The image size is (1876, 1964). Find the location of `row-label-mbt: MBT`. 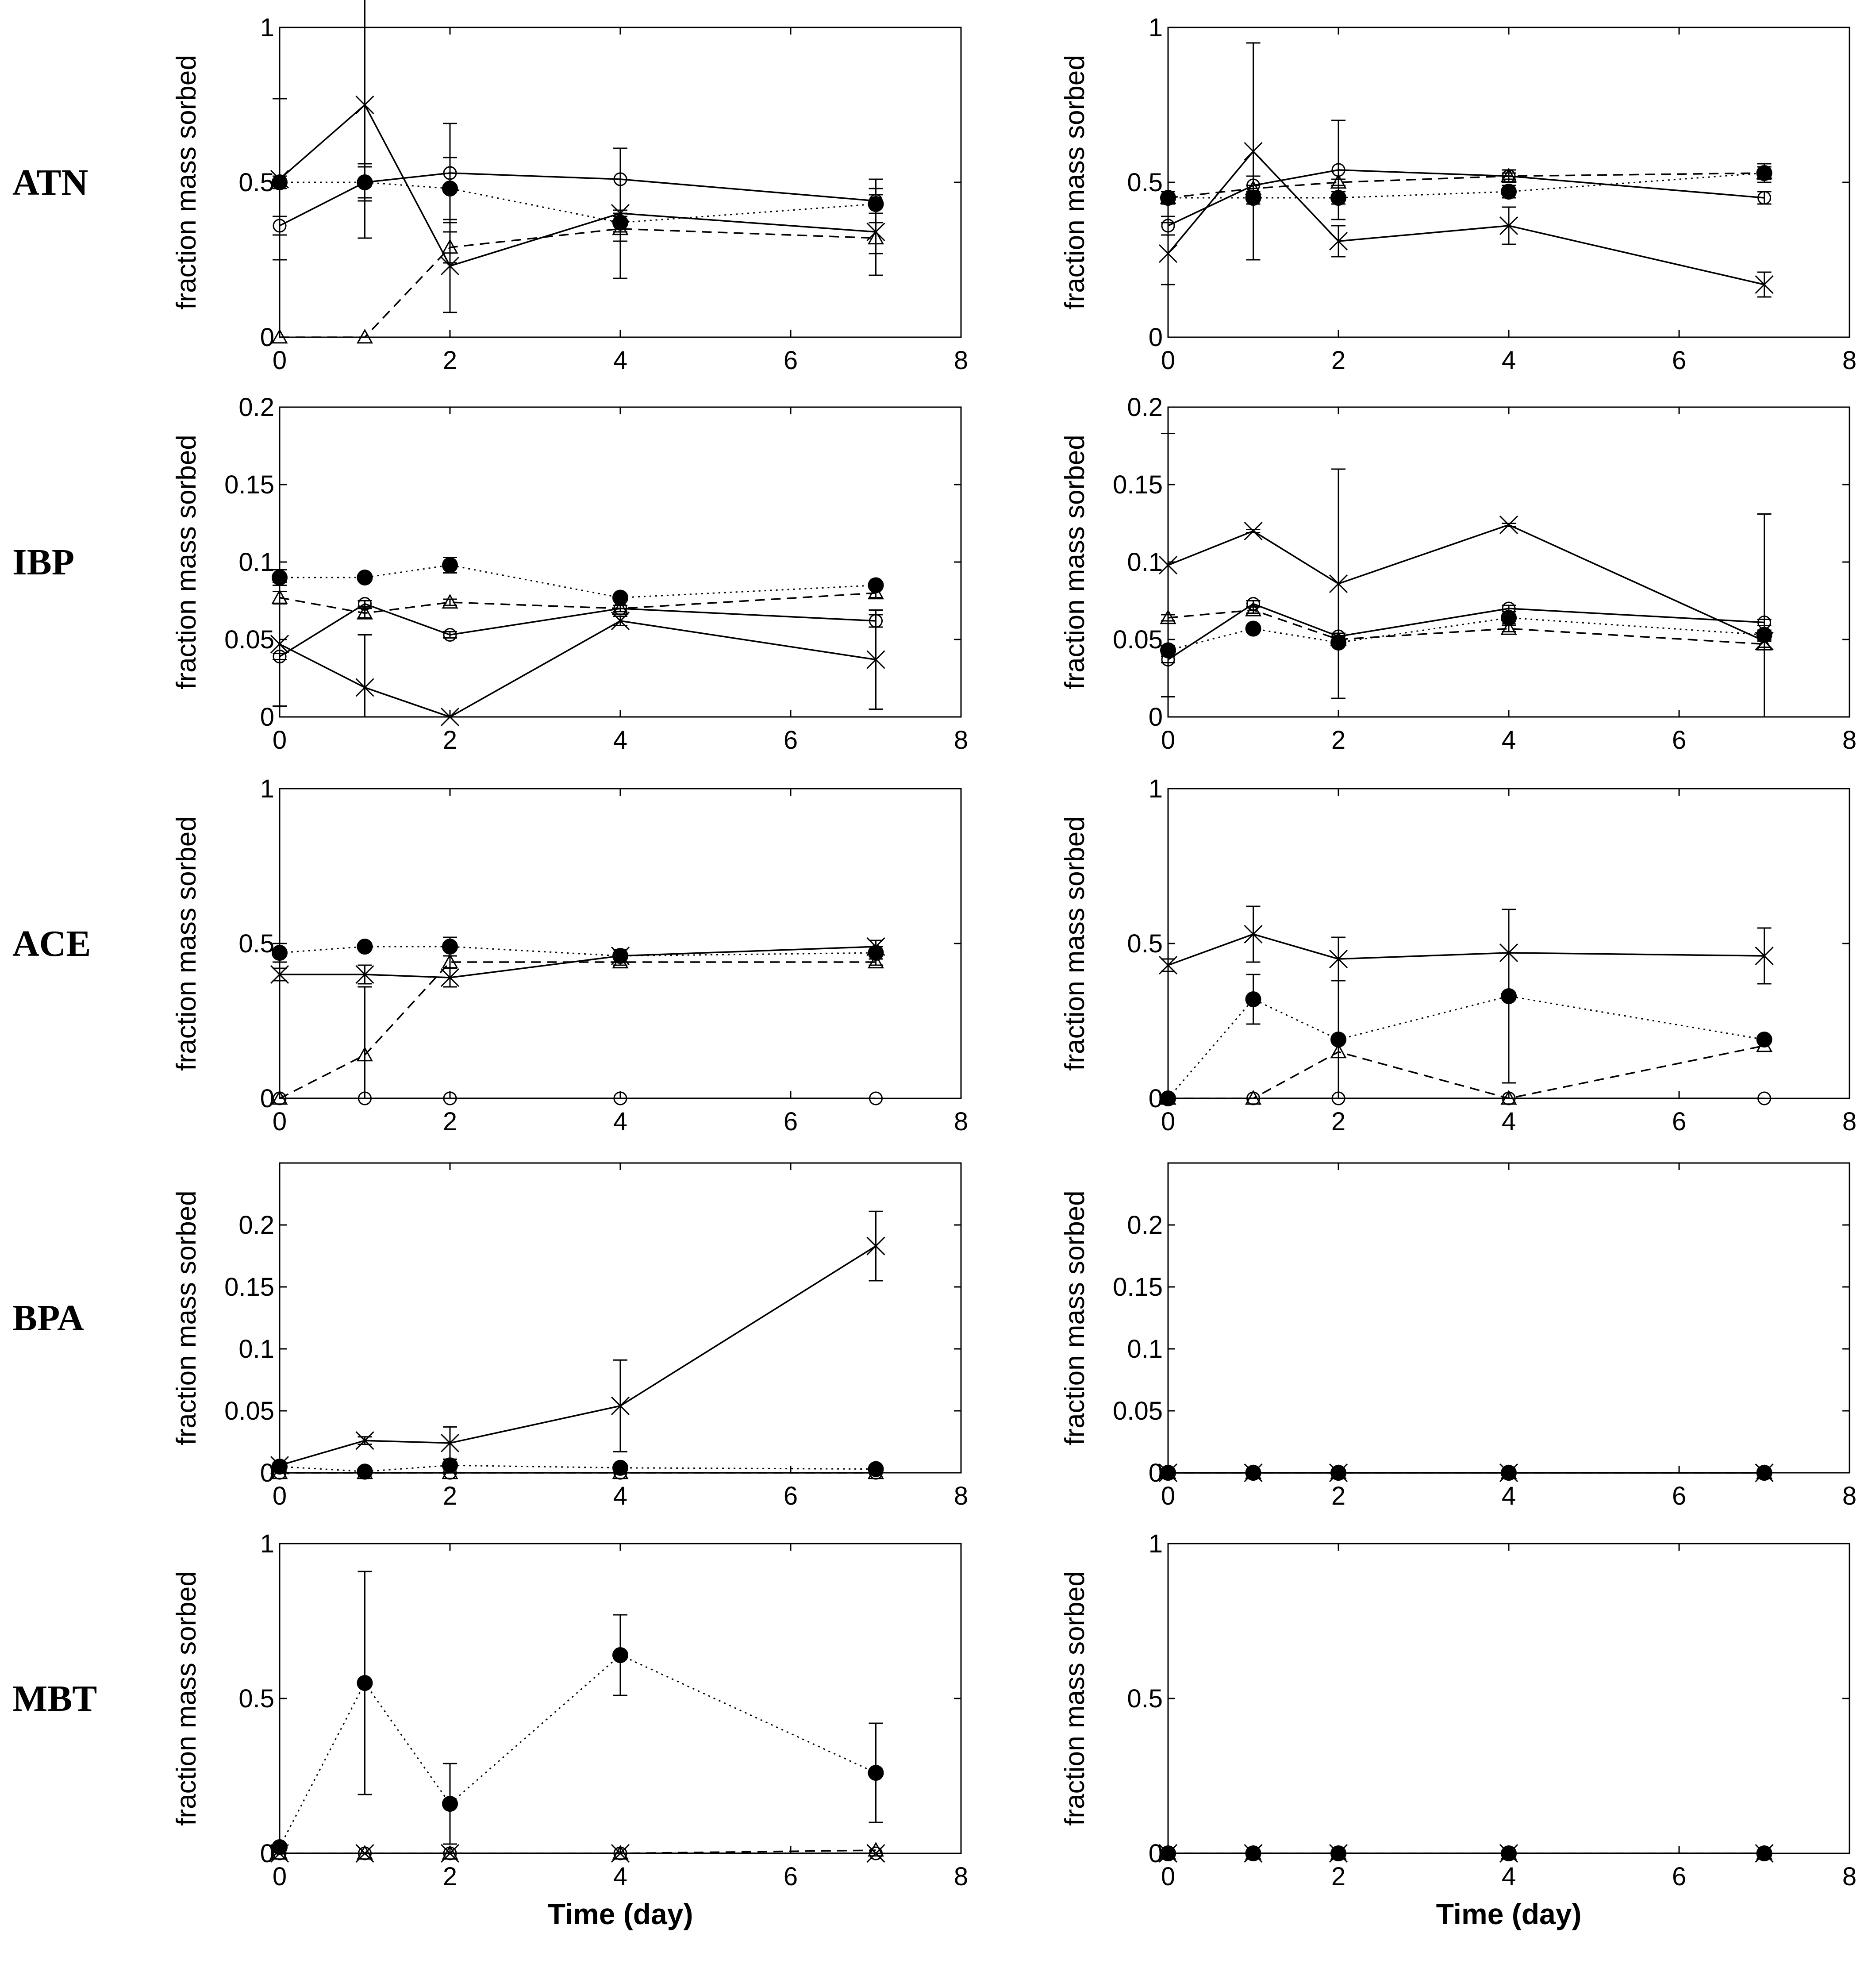

row-label-mbt: MBT is located at coordinates (55, 1698).